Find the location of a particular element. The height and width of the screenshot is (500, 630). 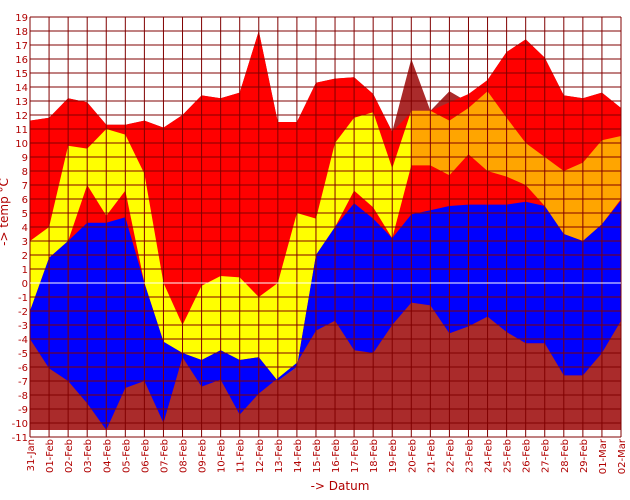

x-tick-label: 02-Feb is located at coordinates (69, 456).